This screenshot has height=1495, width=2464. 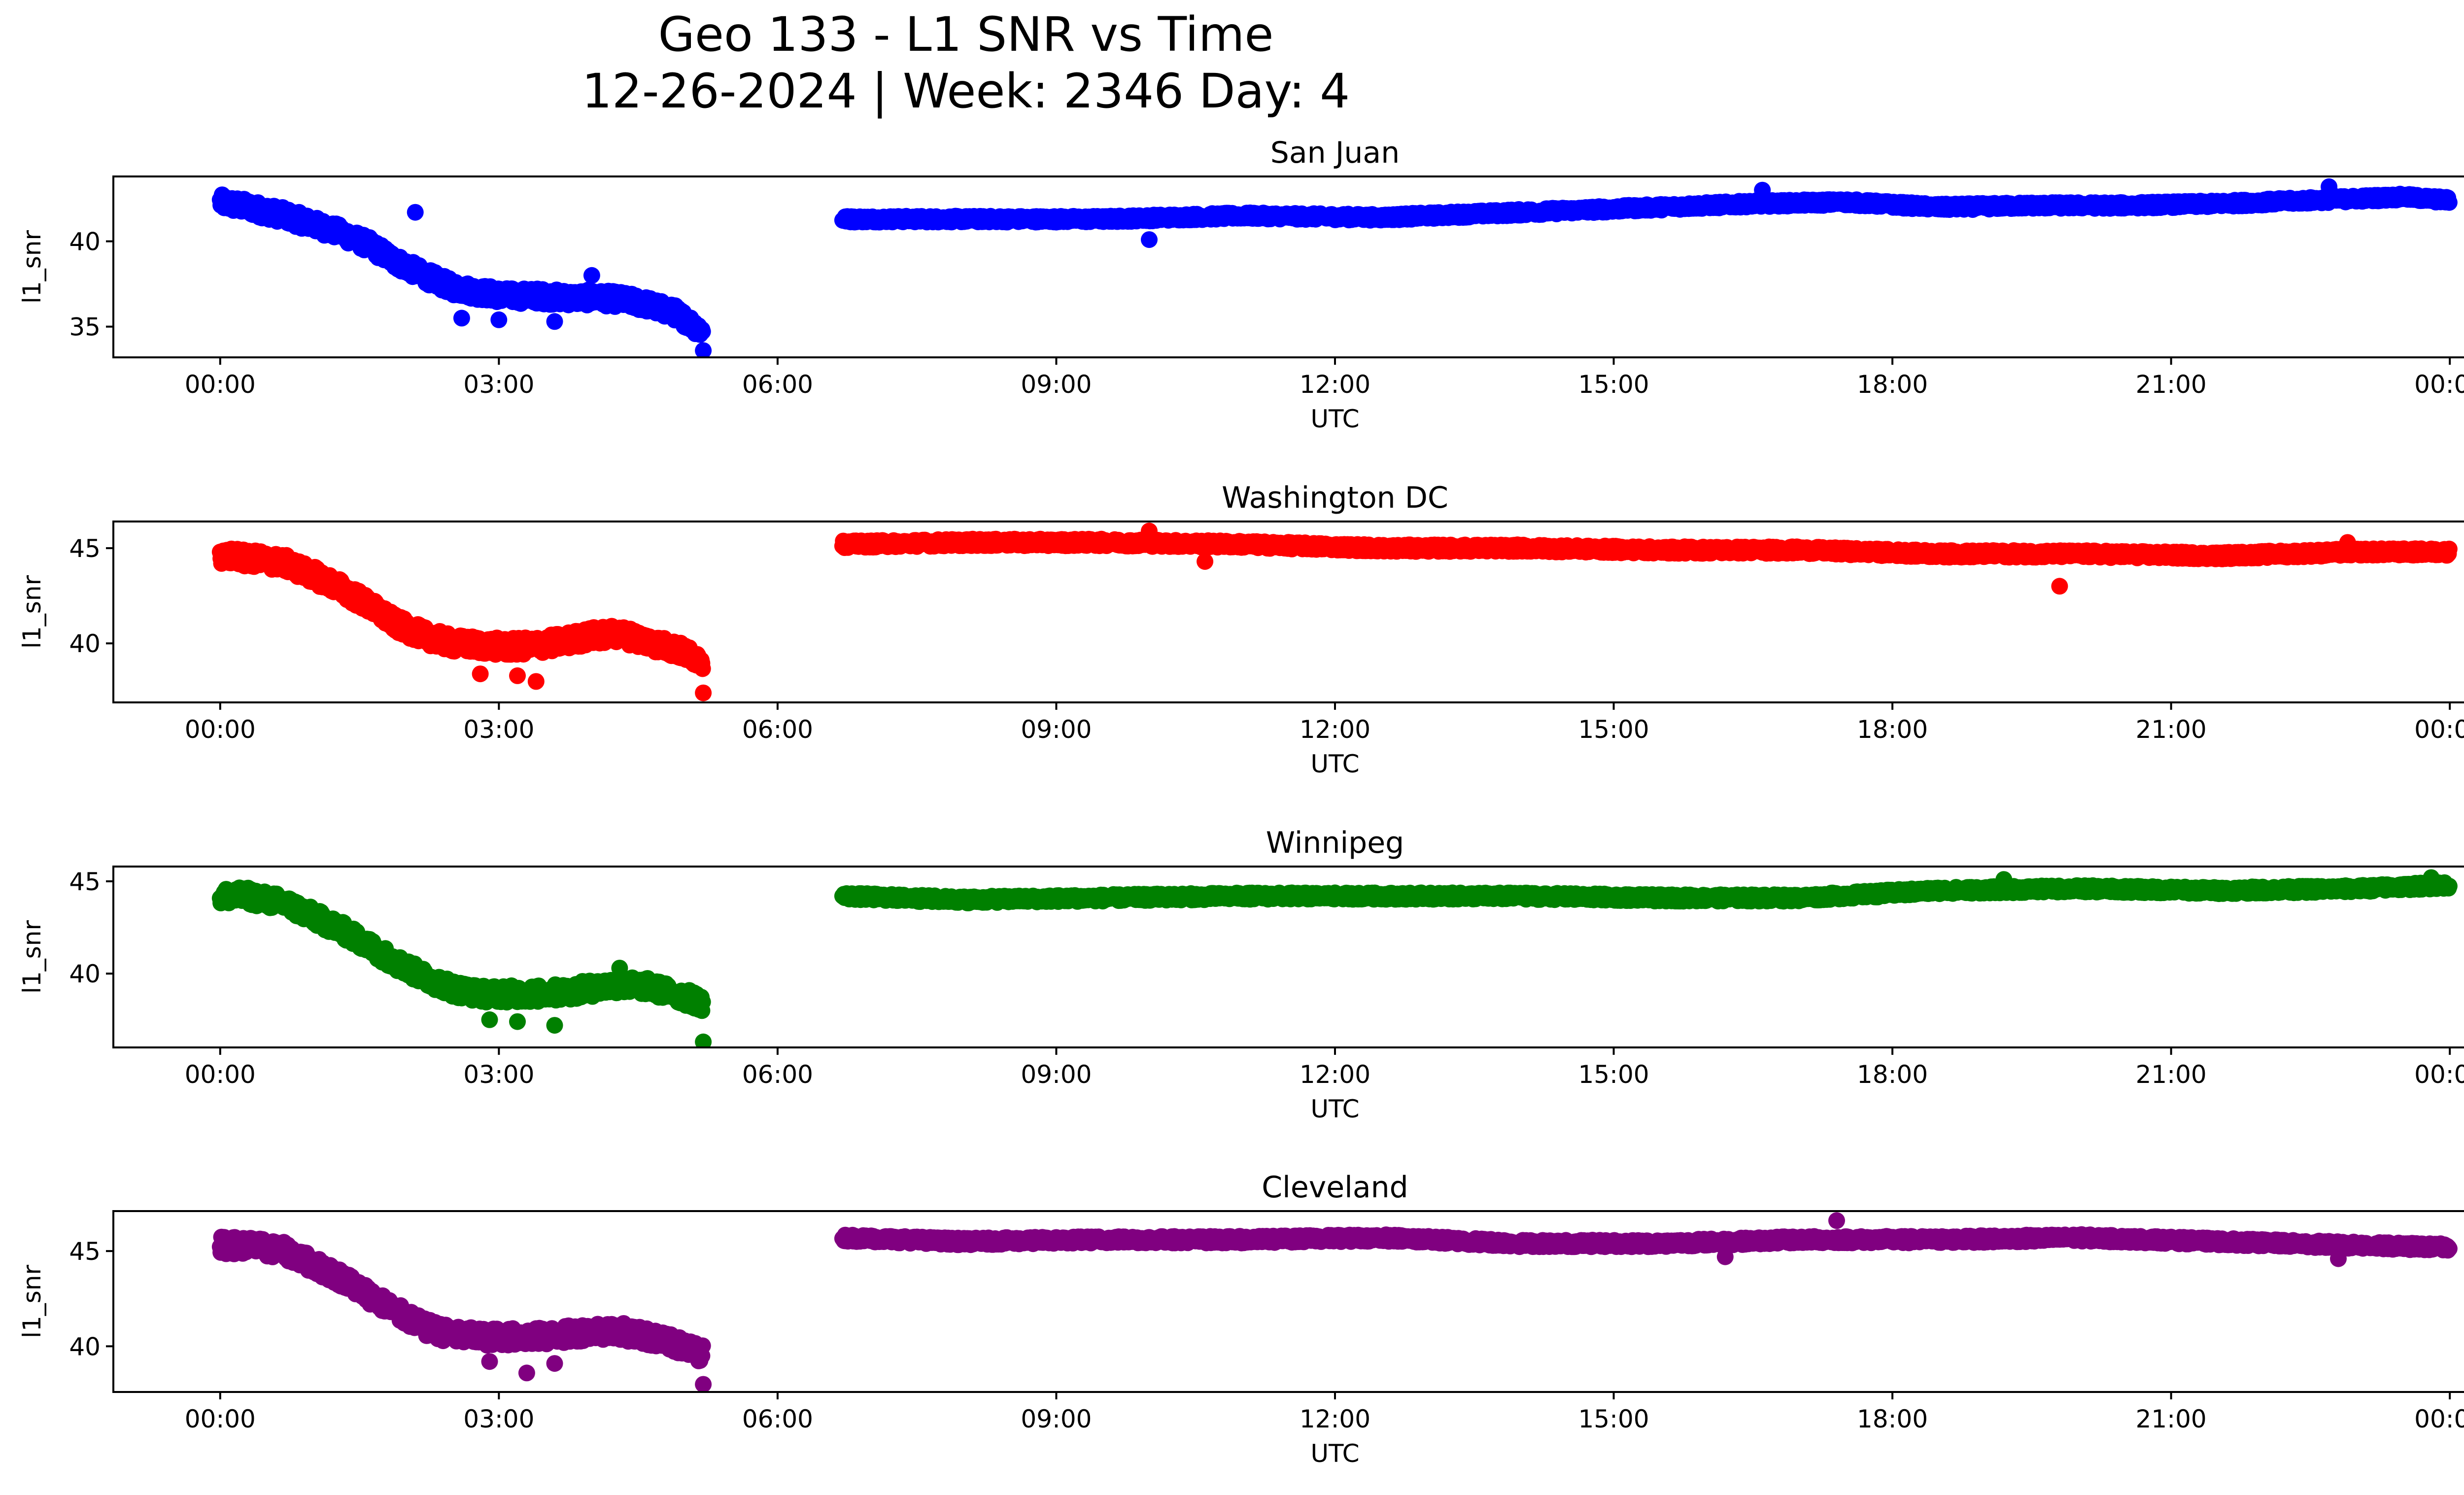 What do you see at coordinates (1335, 384) in the screenshot?
I see `x-tick-label: 12:00` at bounding box center [1335, 384].